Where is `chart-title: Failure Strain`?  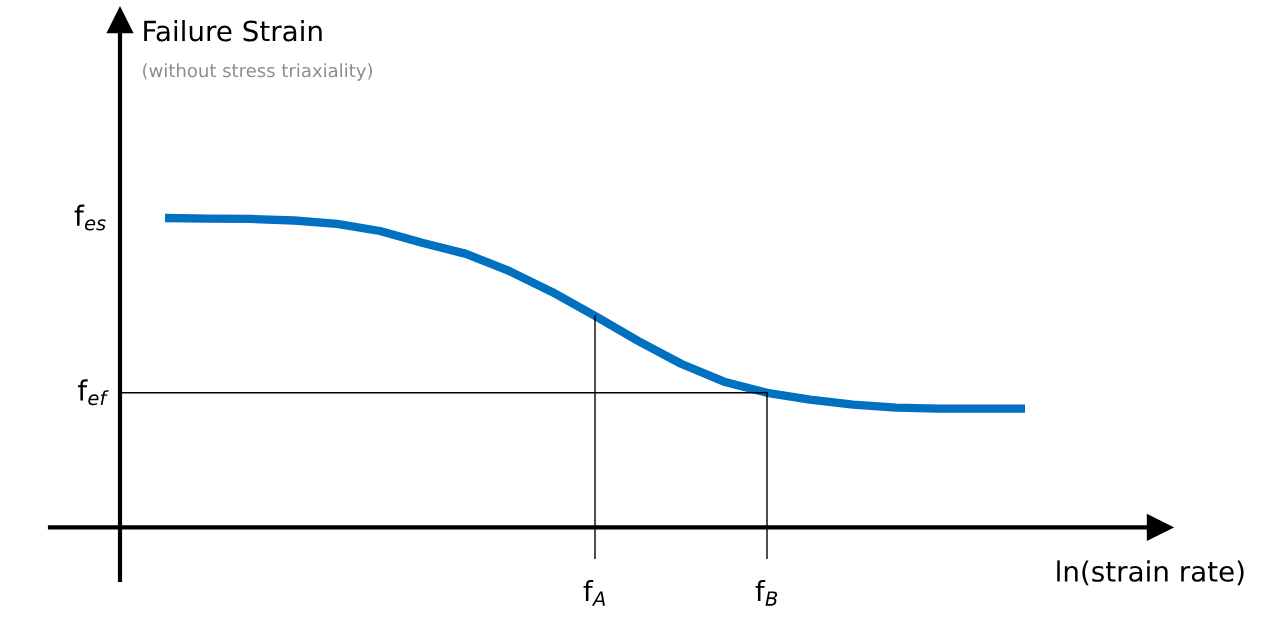 chart-title: Failure Strain is located at coordinates (233, 31).